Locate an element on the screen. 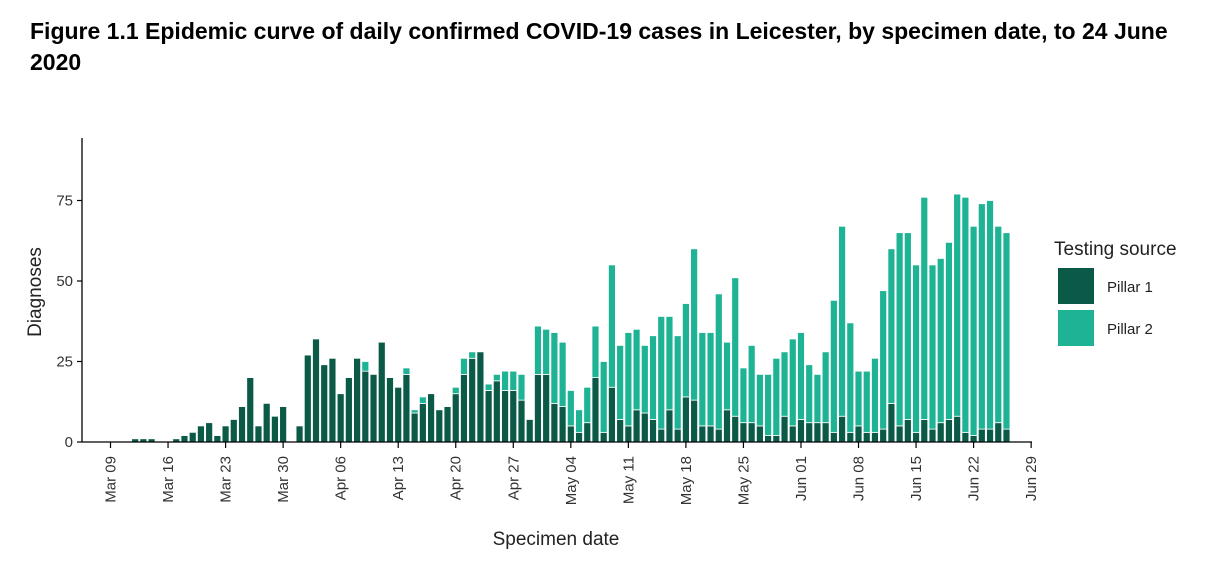 The height and width of the screenshot is (577, 1208). x-axis-title: Specimen date is located at coordinates (556, 539).